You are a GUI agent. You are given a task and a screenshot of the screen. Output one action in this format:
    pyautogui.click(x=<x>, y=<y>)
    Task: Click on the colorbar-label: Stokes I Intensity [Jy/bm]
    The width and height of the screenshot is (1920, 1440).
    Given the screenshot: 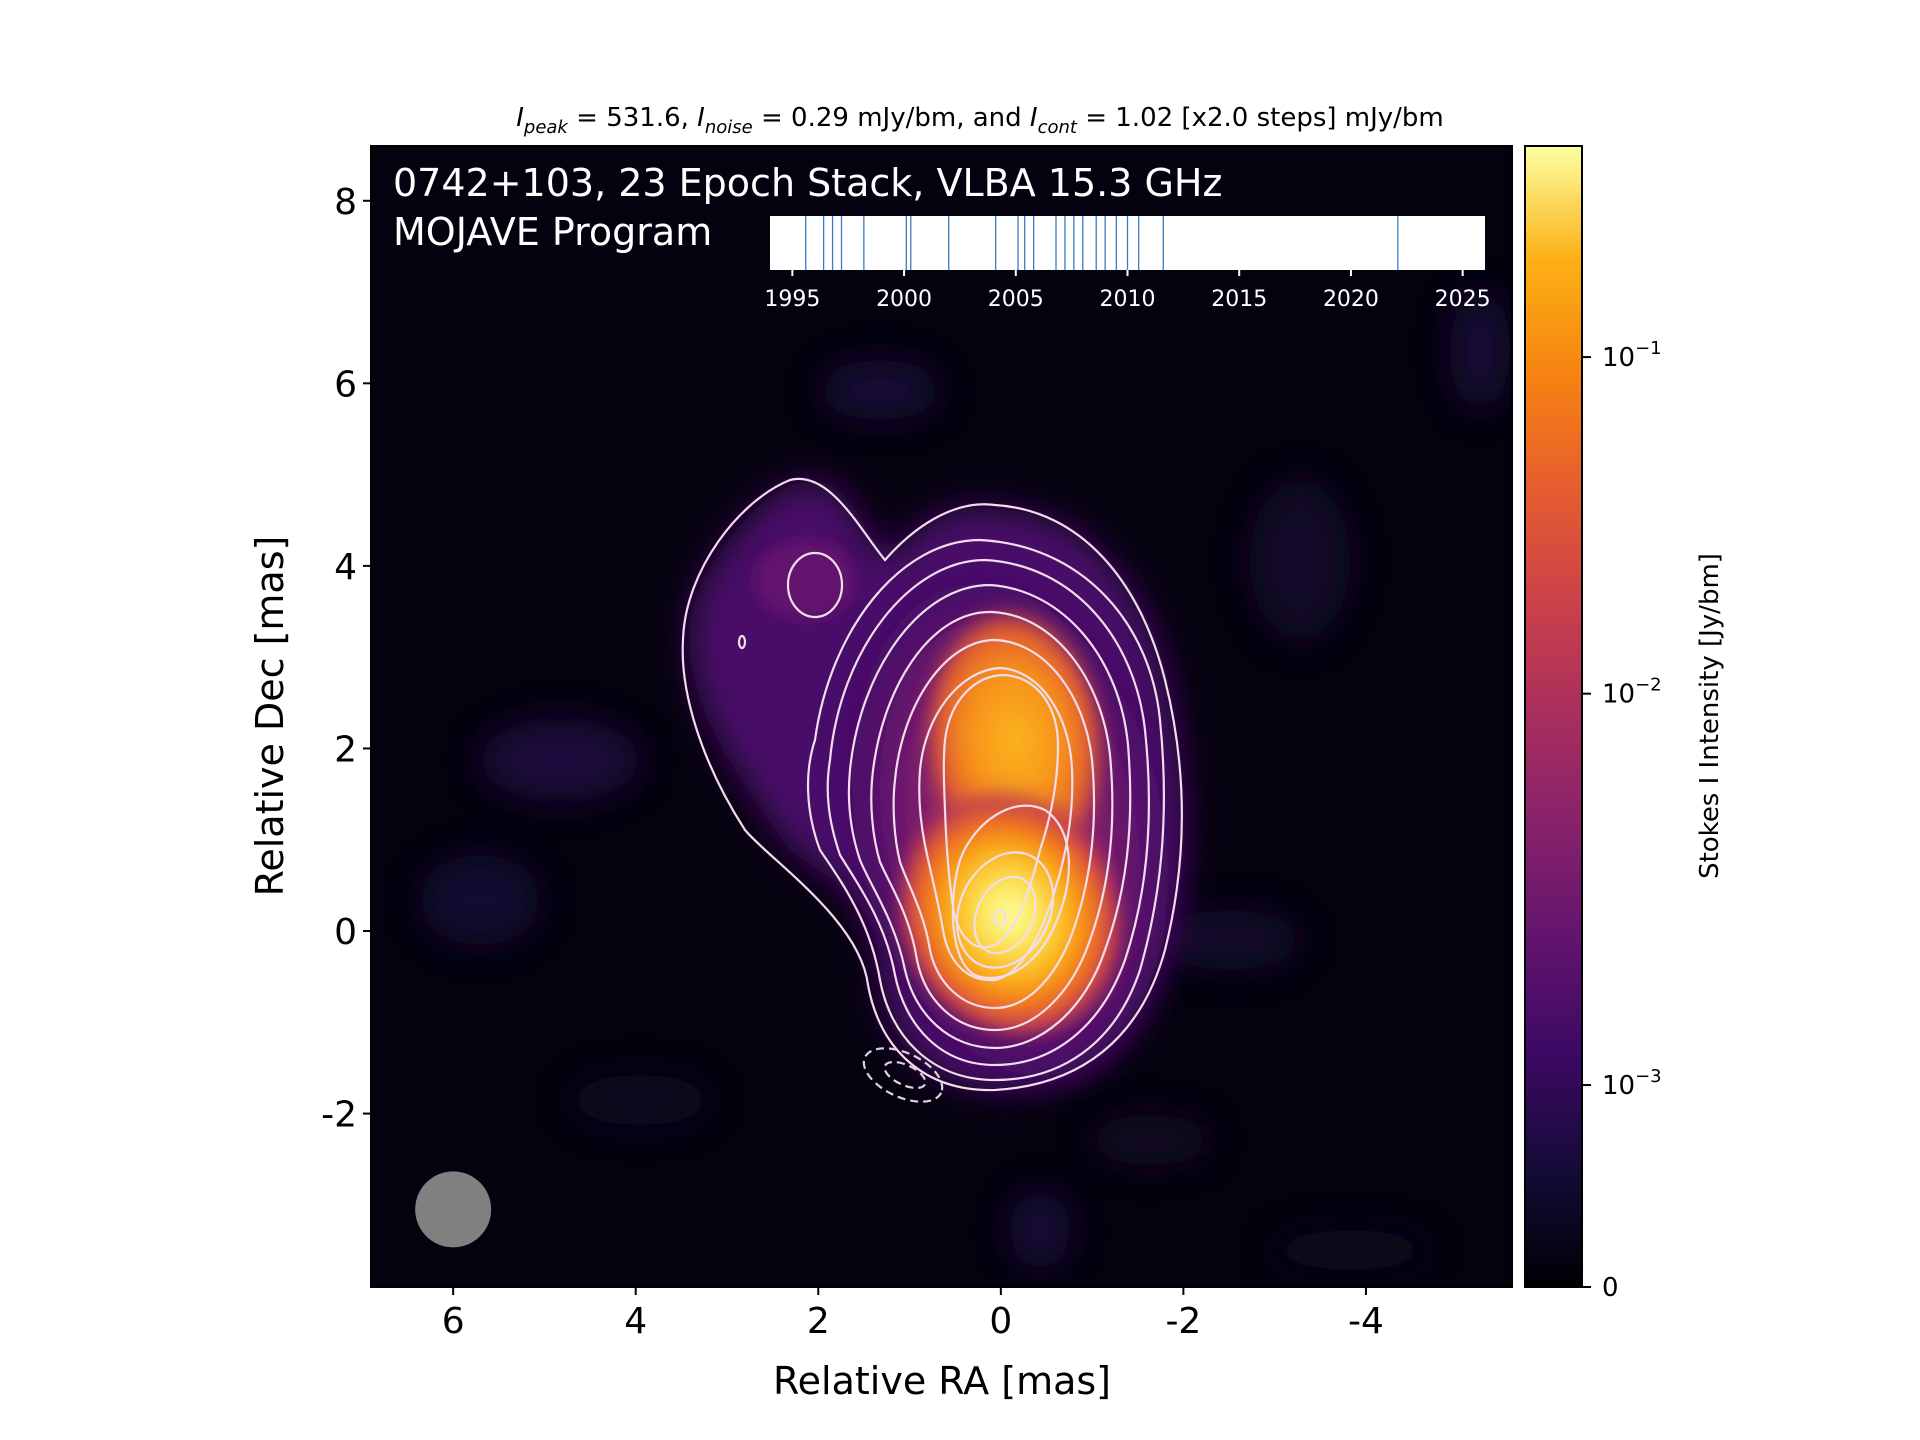 What is the action you would take?
    pyautogui.click(x=1710, y=716)
    